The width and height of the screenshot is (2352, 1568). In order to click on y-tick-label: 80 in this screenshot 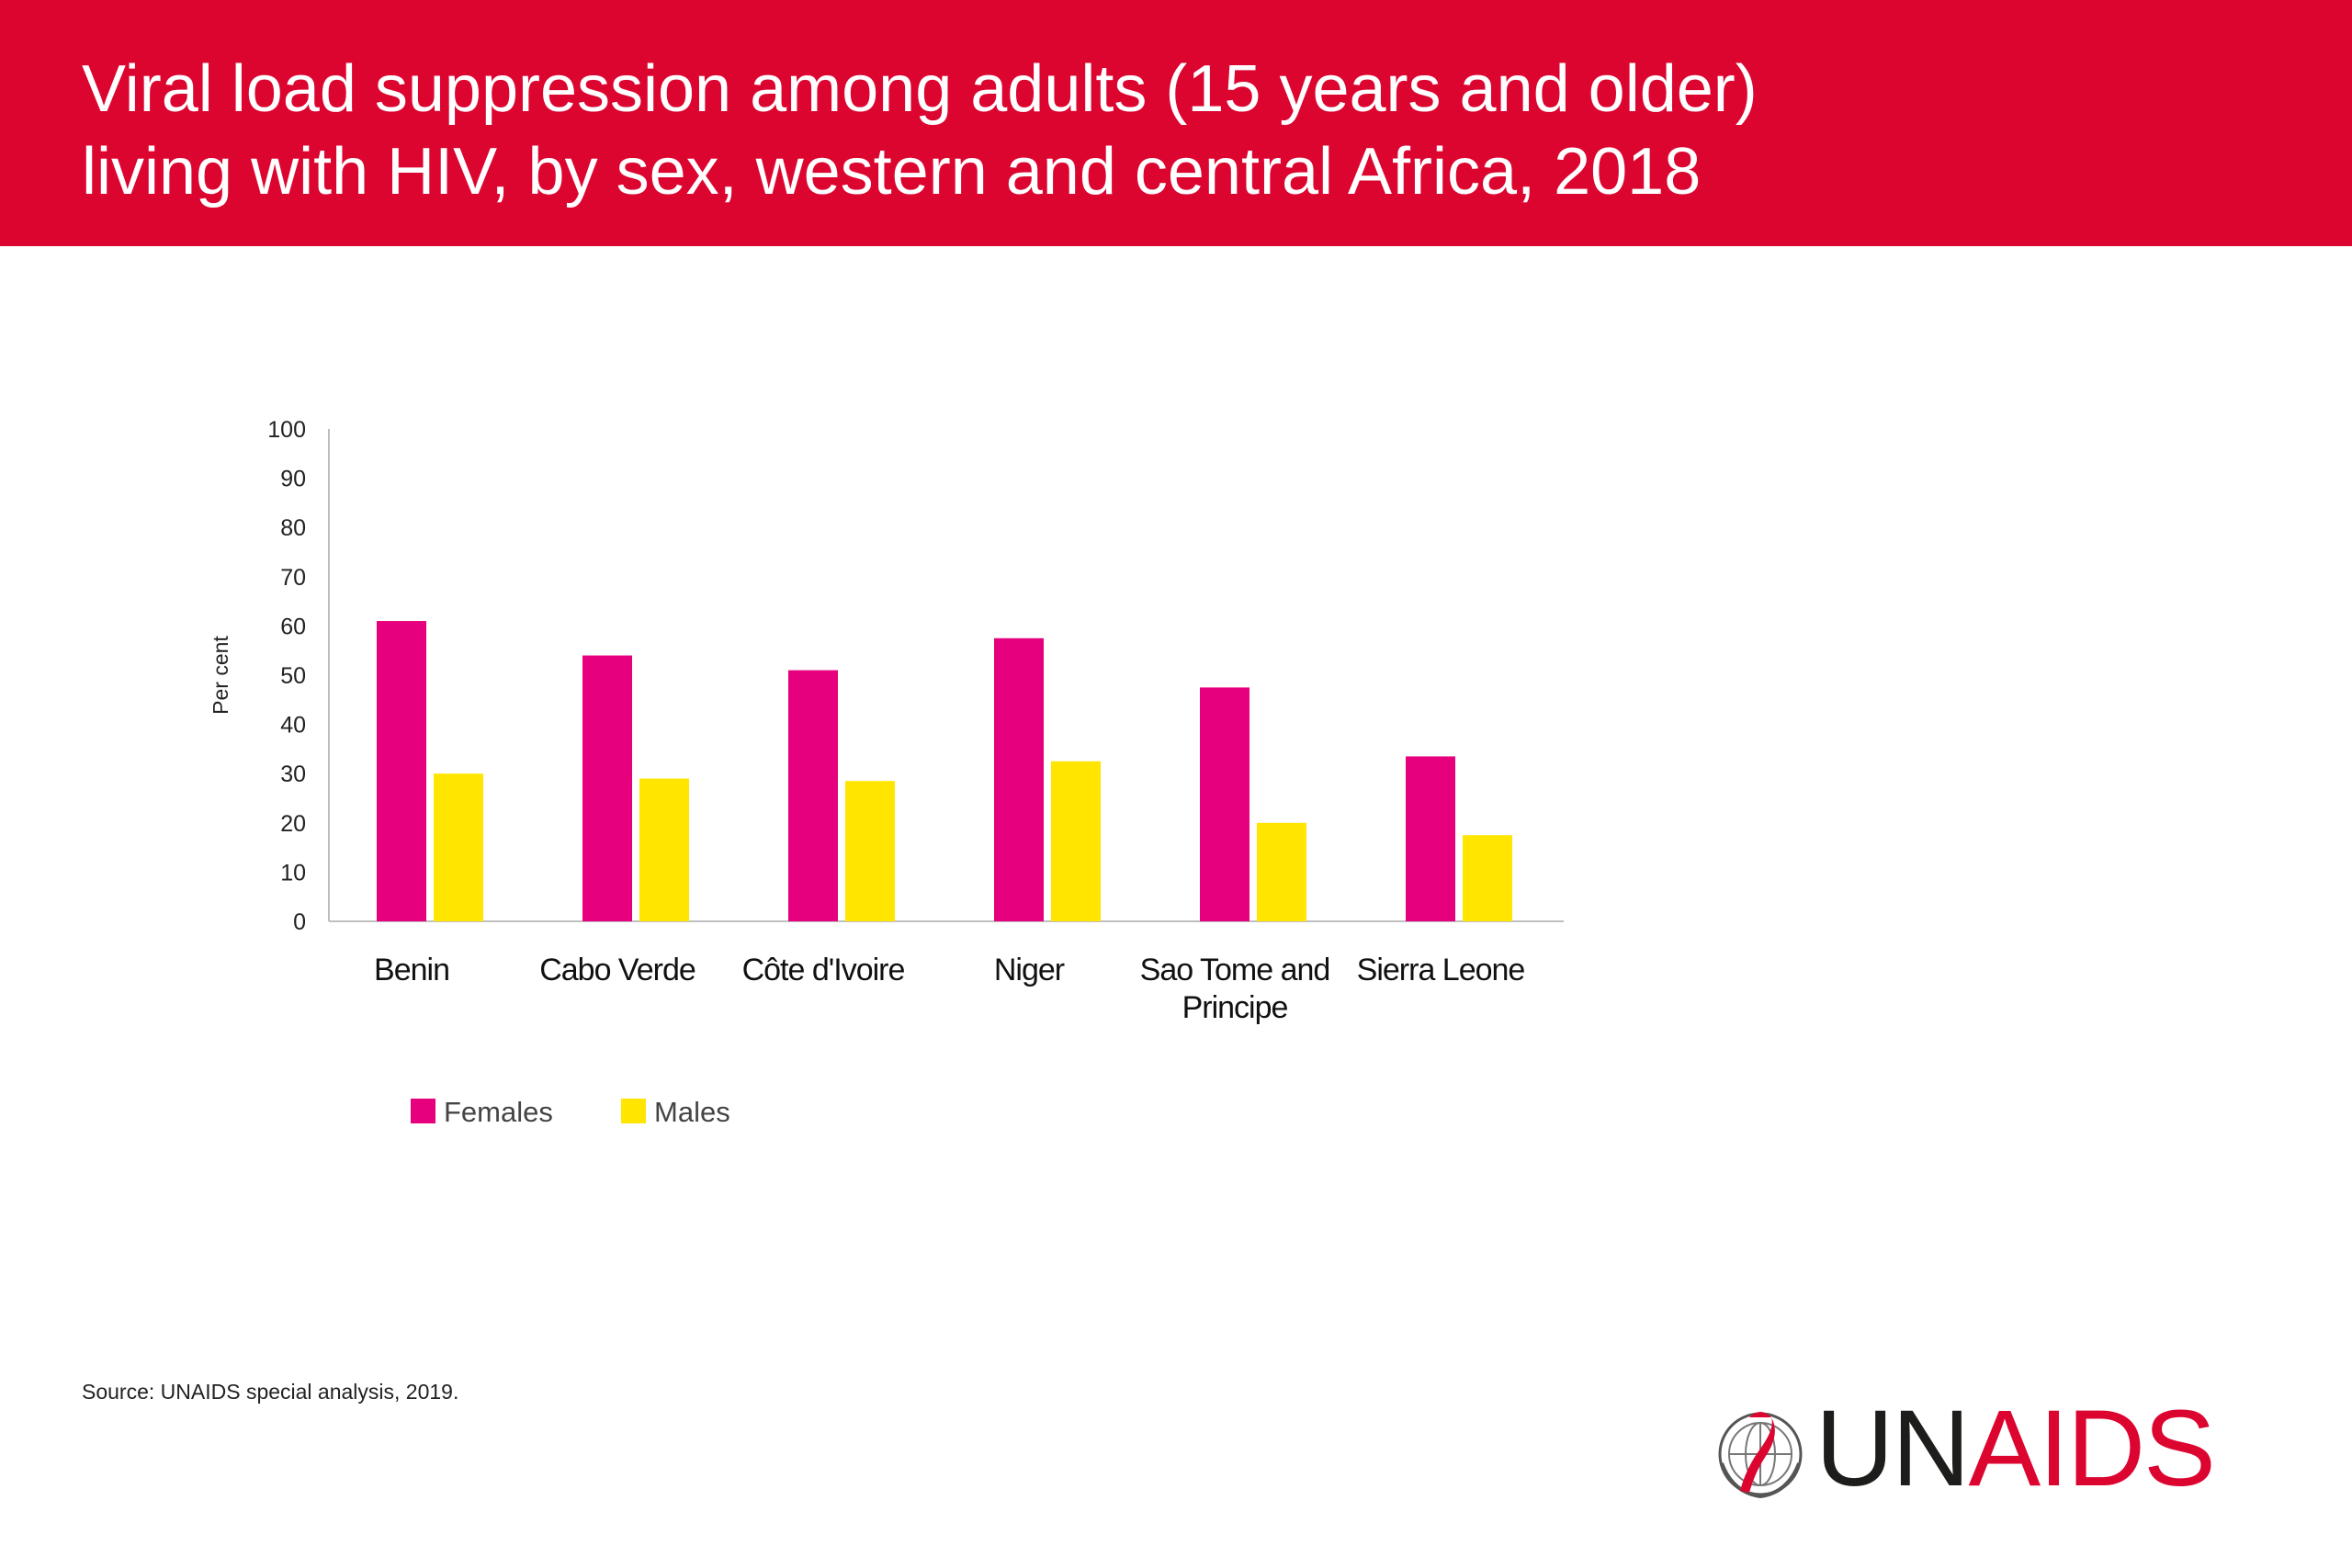, I will do `click(293, 528)`.